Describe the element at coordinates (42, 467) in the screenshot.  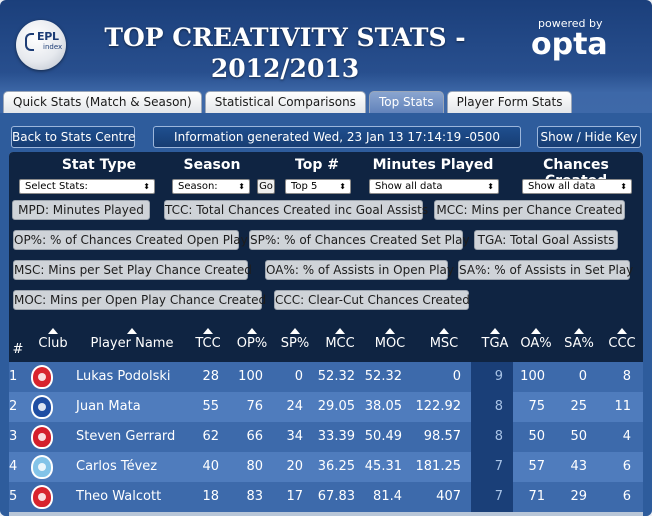
I see `man-city-crest-icon` at that location.